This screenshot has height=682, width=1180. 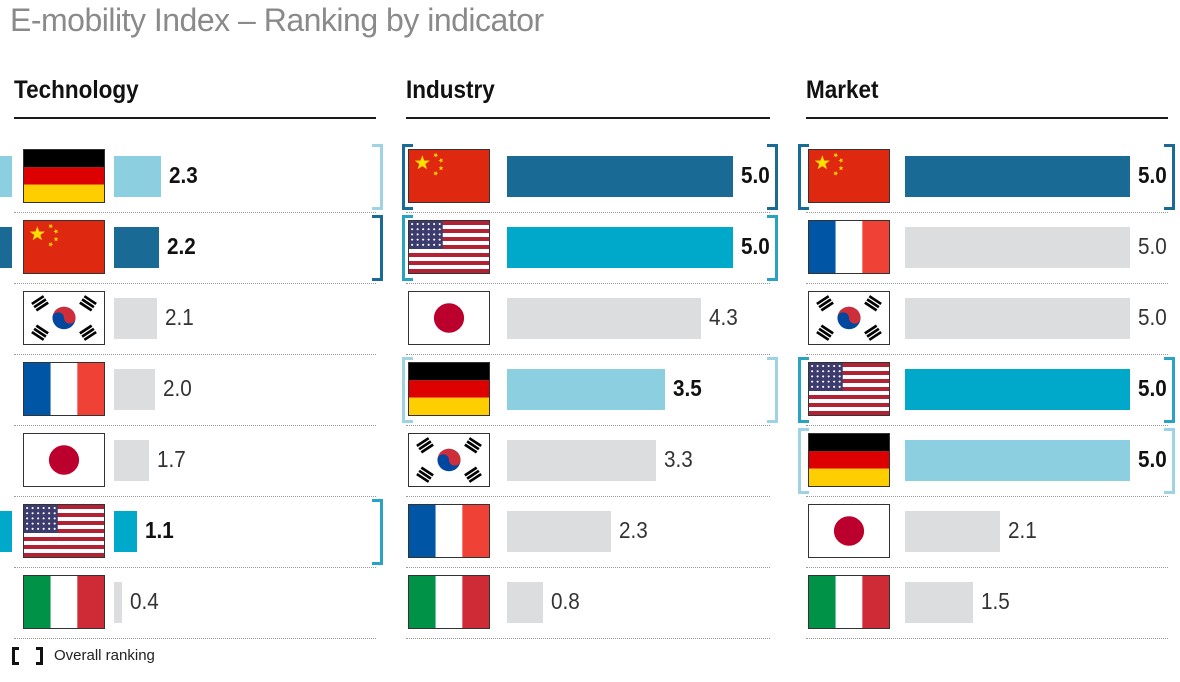 I want to click on legend-bracket-right, so click(x=39, y=656).